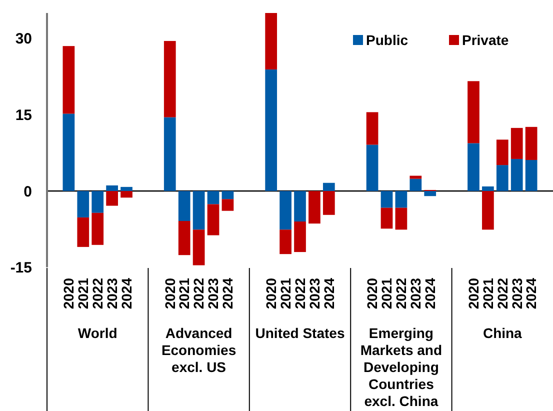 The image size is (553, 411). Describe the element at coordinates (300, 333) in the screenshot. I see `text: United States` at that location.